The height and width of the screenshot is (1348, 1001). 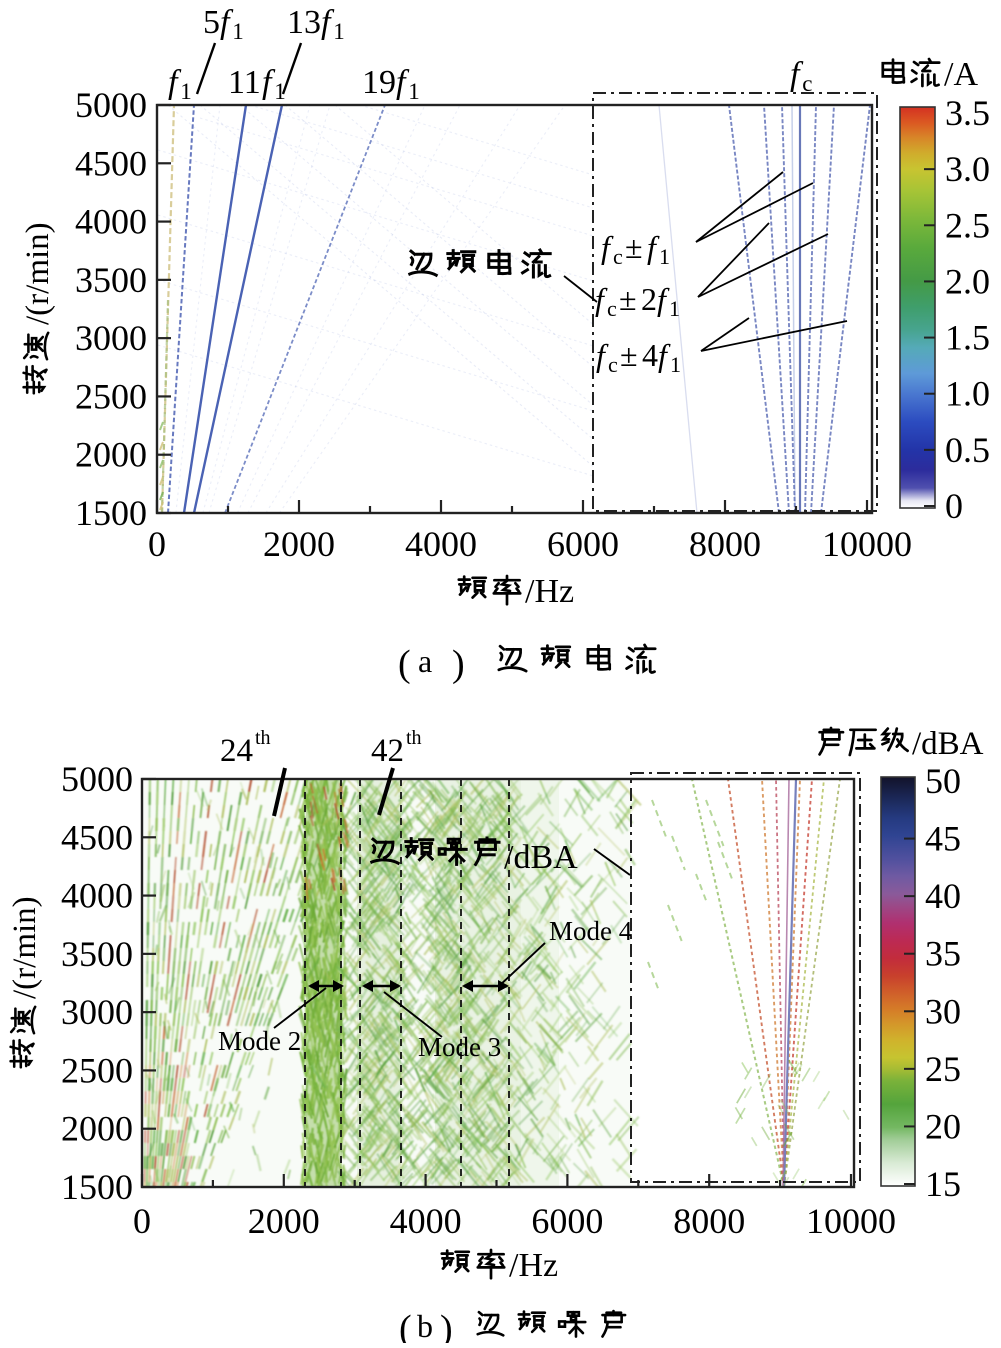 What do you see at coordinates (943, 1184) in the screenshot?
I see `svg-text: 15` at bounding box center [943, 1184].